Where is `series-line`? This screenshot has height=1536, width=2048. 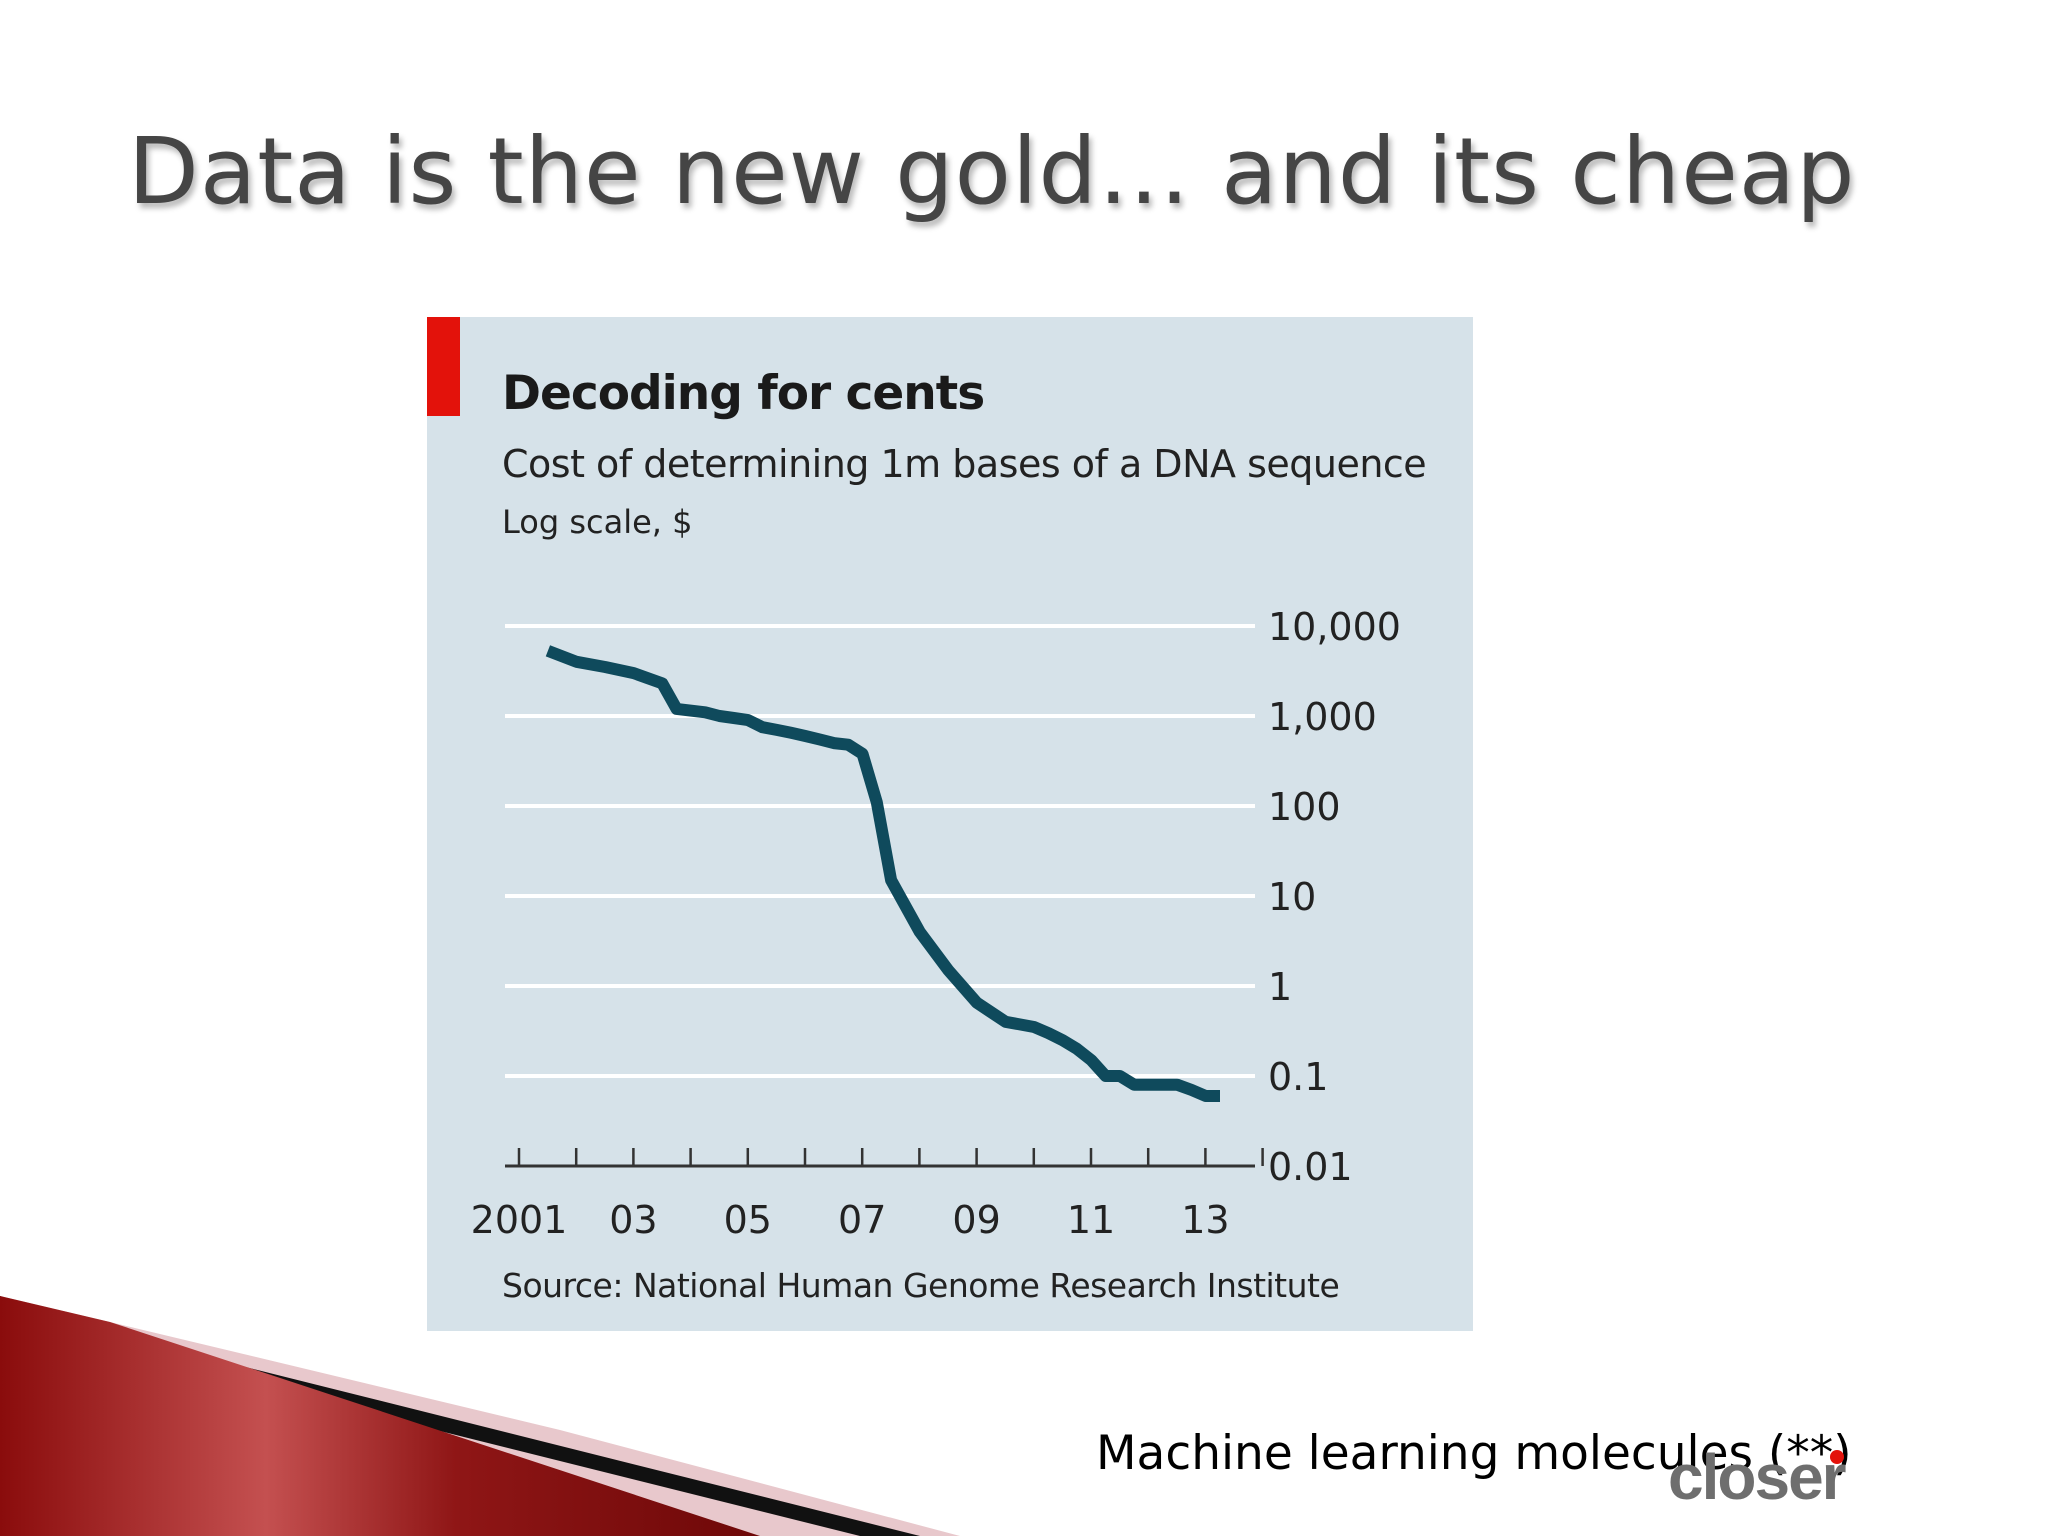
series-line is located at coordinates (882, 873).